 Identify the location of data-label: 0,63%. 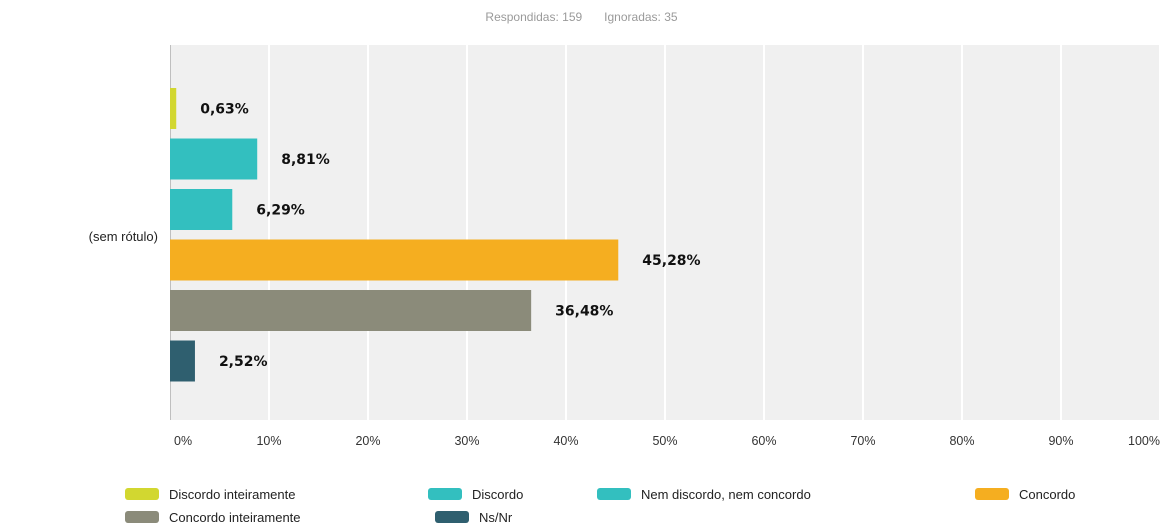
(224, 110).